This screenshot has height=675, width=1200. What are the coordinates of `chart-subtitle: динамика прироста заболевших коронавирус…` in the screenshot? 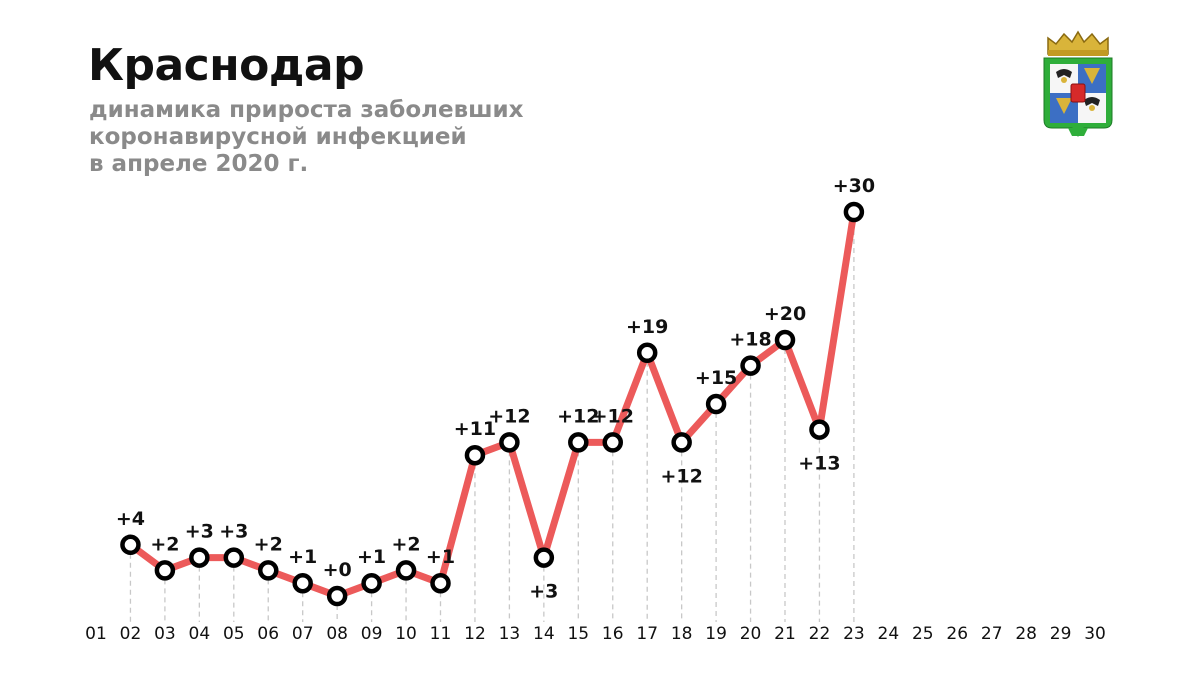 It's located at (306, 137).